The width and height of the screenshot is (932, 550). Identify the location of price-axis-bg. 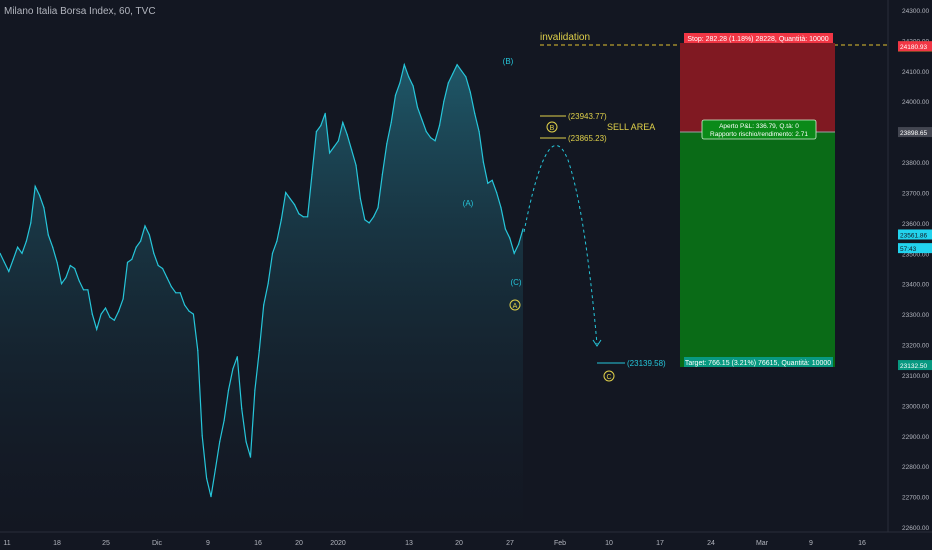
(910, 275).